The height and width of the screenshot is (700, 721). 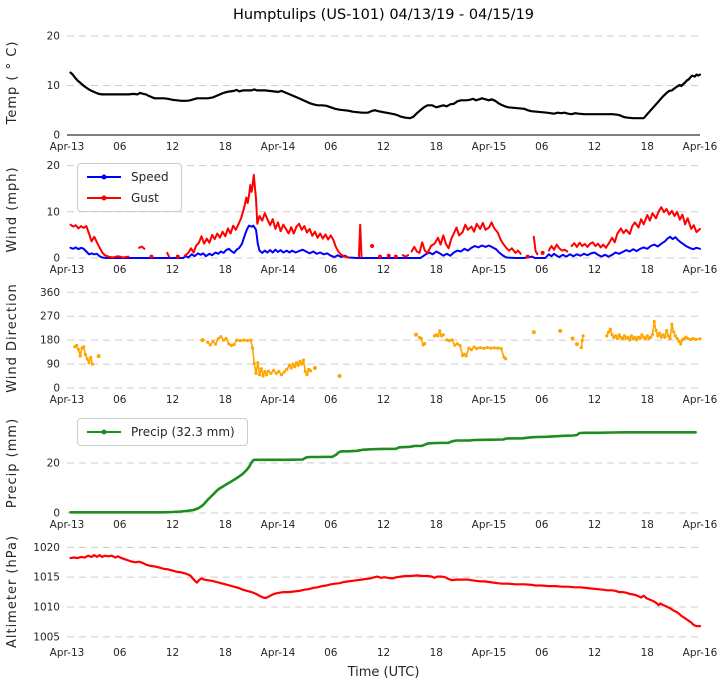 I want to click on legend-item-gust: Gust, so click(x=128, y=198).